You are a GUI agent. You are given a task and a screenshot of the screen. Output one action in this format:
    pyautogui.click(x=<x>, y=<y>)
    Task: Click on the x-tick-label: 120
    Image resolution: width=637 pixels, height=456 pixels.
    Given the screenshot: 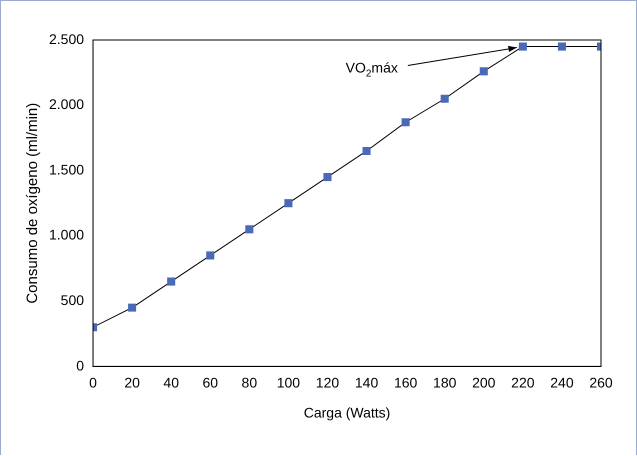 What is the action you would take?
    pyautogui.click(x=328, y=382)
    